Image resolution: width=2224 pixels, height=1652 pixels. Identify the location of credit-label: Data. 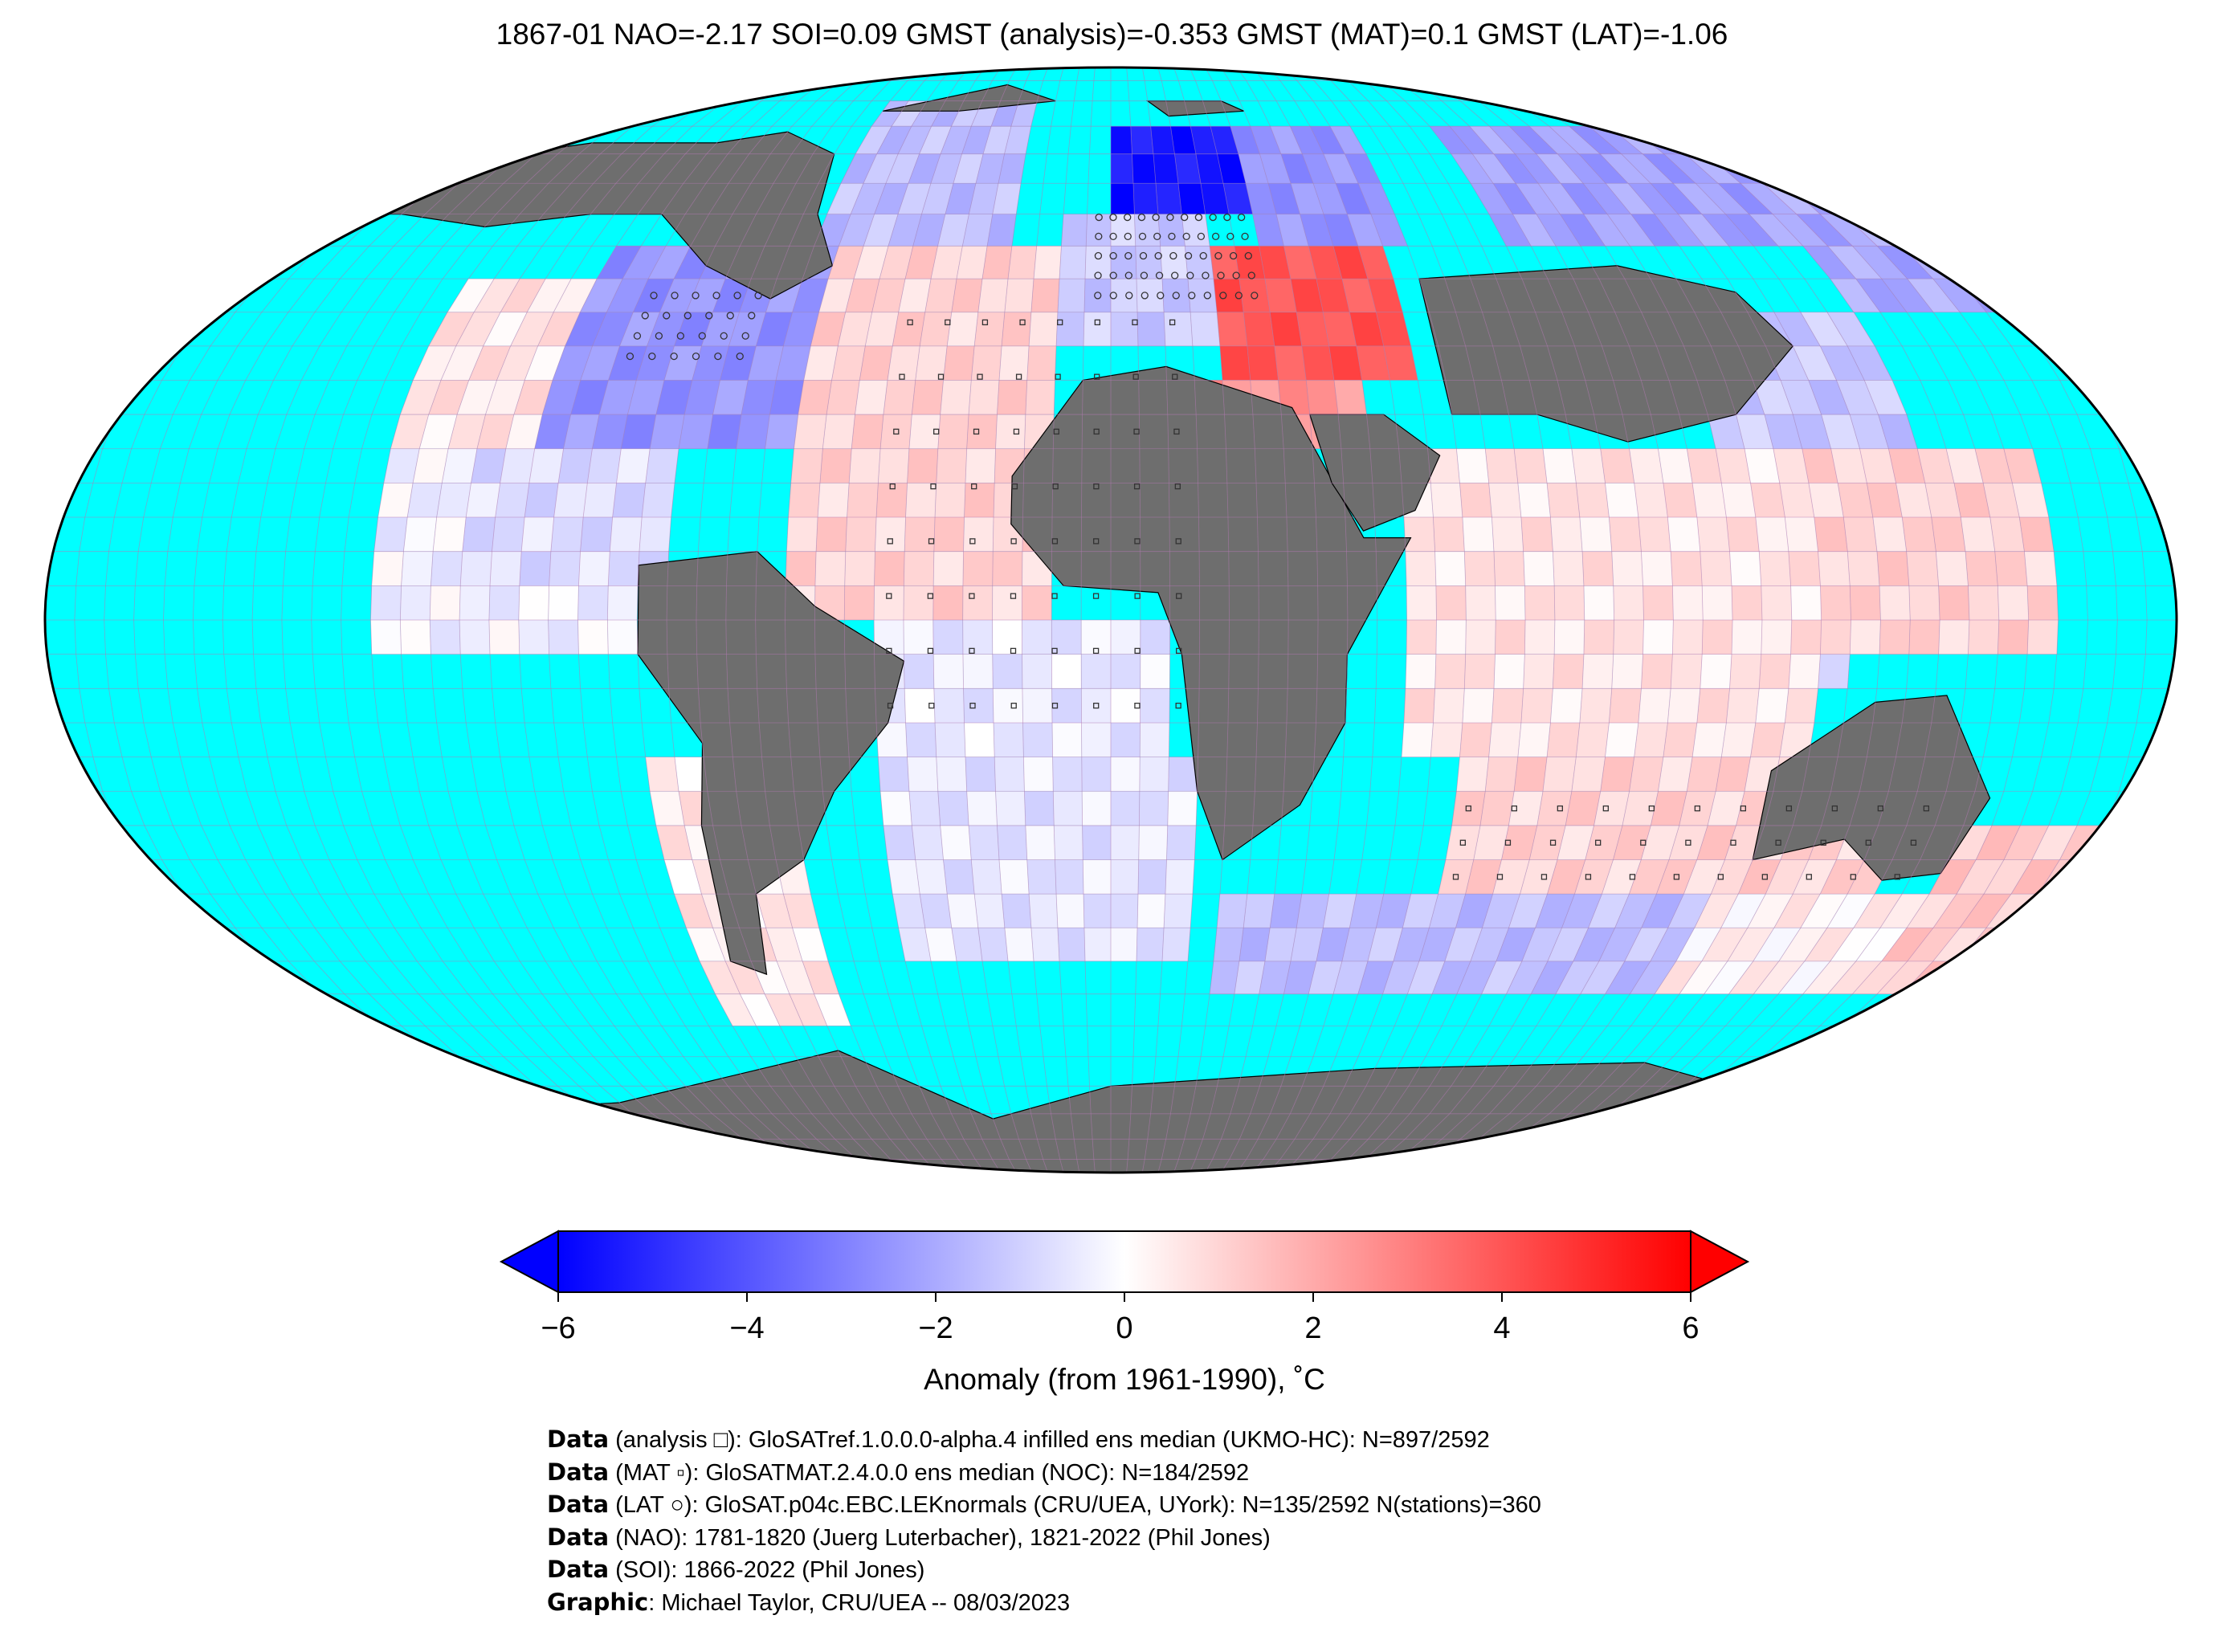
(578, 1504).